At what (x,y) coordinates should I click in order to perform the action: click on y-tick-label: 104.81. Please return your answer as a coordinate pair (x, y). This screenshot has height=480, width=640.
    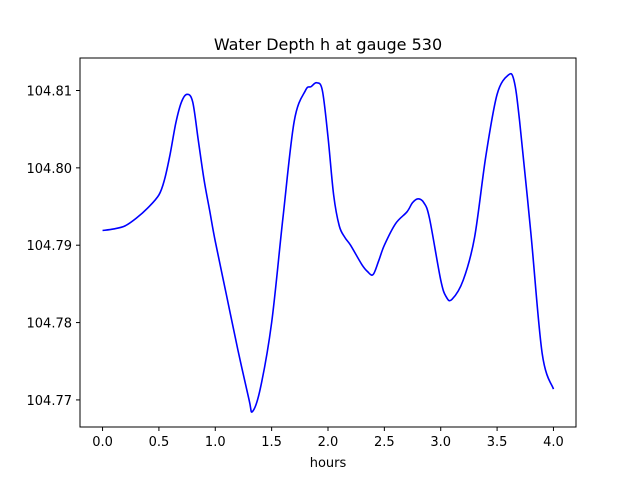
    Looking at the image, I should click on (50, 91).